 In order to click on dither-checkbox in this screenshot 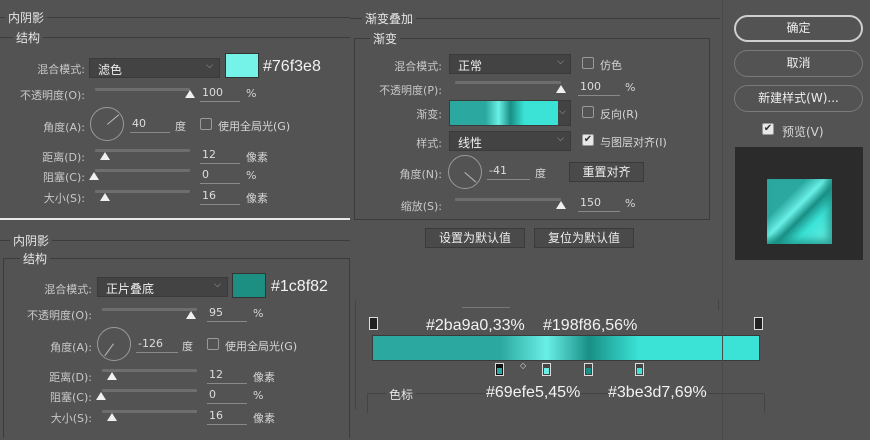, I will do `click(588, 63)`.